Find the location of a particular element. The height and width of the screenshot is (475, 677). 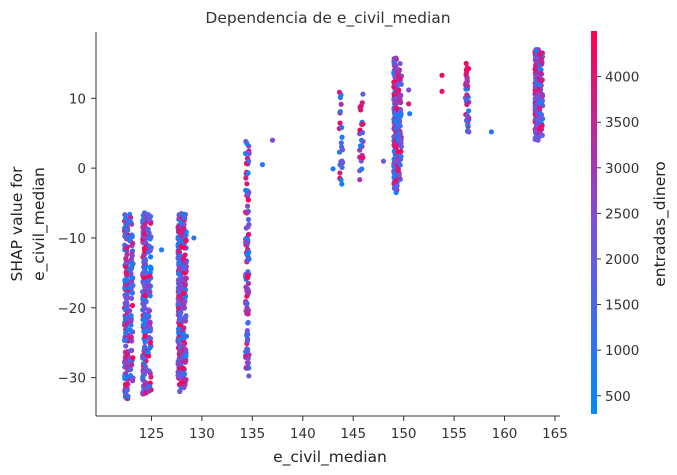

x-tick-label: 155 is located at coordinates (454, 434).